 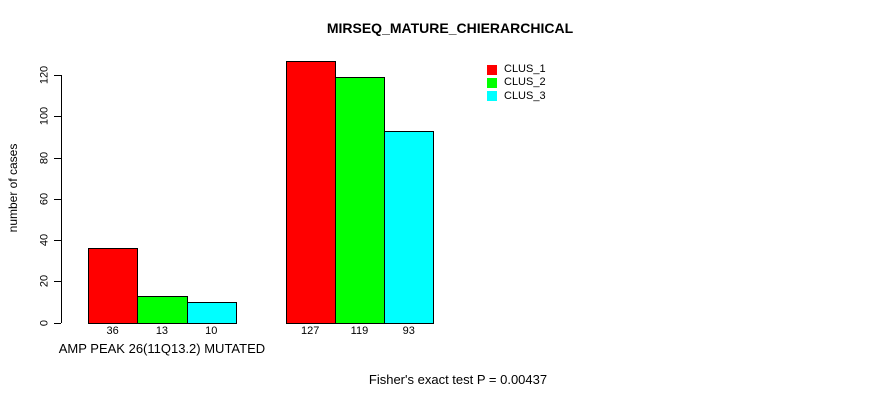 What do you see at coordinates (44, 157) in the screenshot?
I see `y-axis-tick-label: 80` at bounding box center [44, 157].